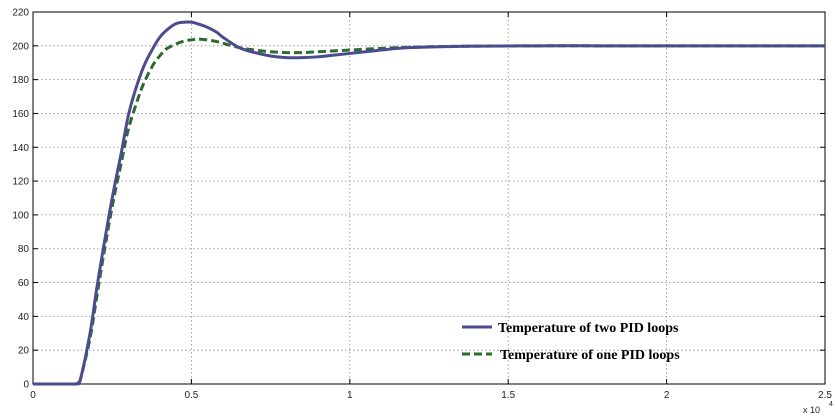 The height and width of the screenshot is (417, 835). Describe the element at coordinates (590, 355) in the screenshot. I see `legend-label-2: Temperature of one PID loops` at that location.